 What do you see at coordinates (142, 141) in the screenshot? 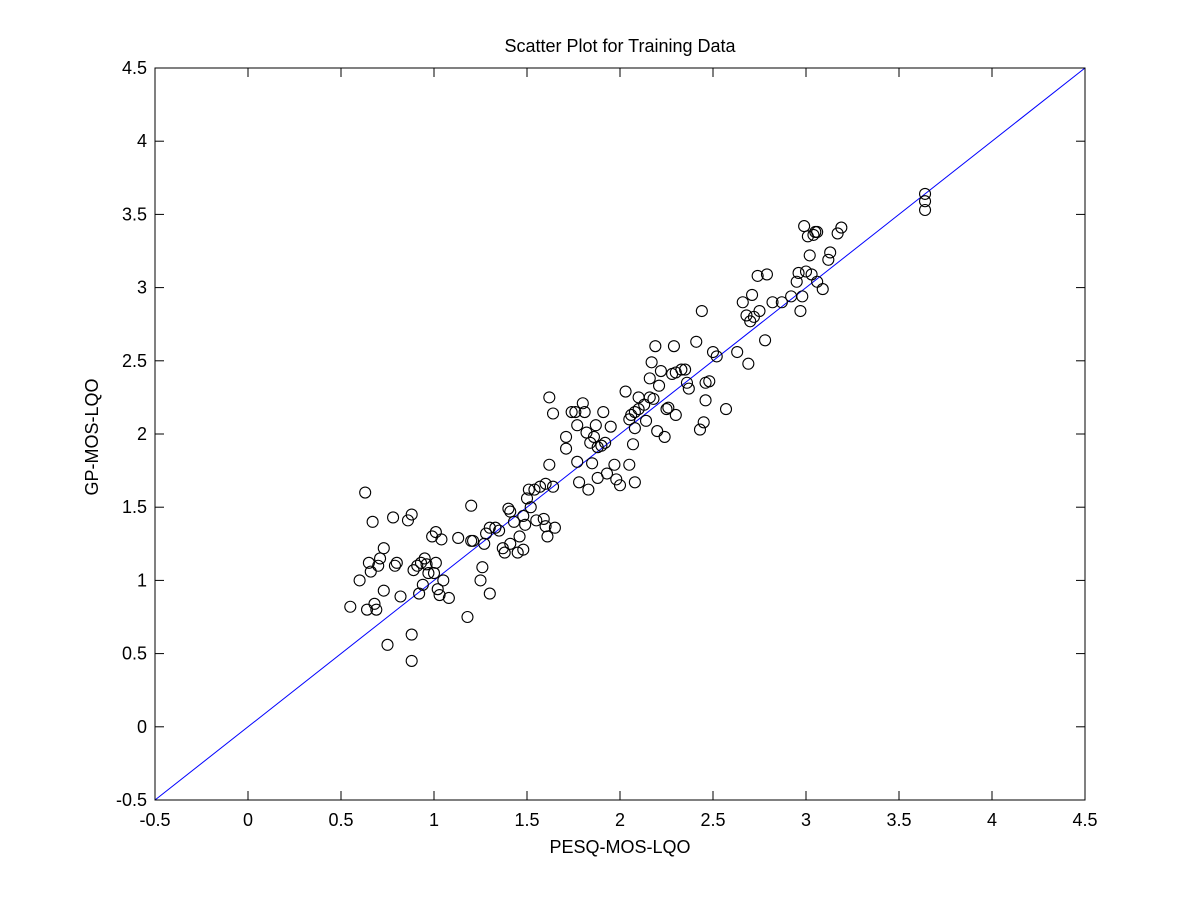
I see `y-tick-label: 4` at bounding box center [142, 141].